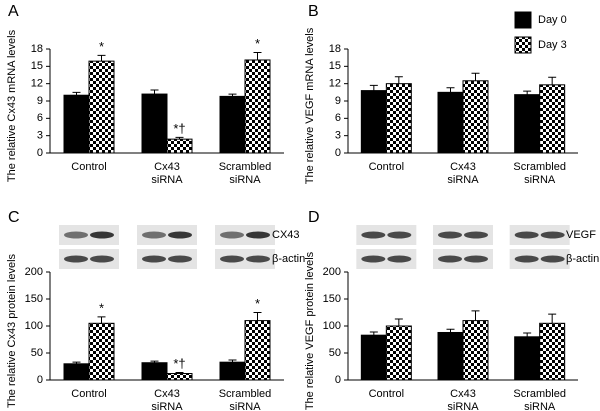  What do you see at coordinates (582, 259) in the screenshot?
I see `blot-label: β-actin` at bounding box center [582, 259].